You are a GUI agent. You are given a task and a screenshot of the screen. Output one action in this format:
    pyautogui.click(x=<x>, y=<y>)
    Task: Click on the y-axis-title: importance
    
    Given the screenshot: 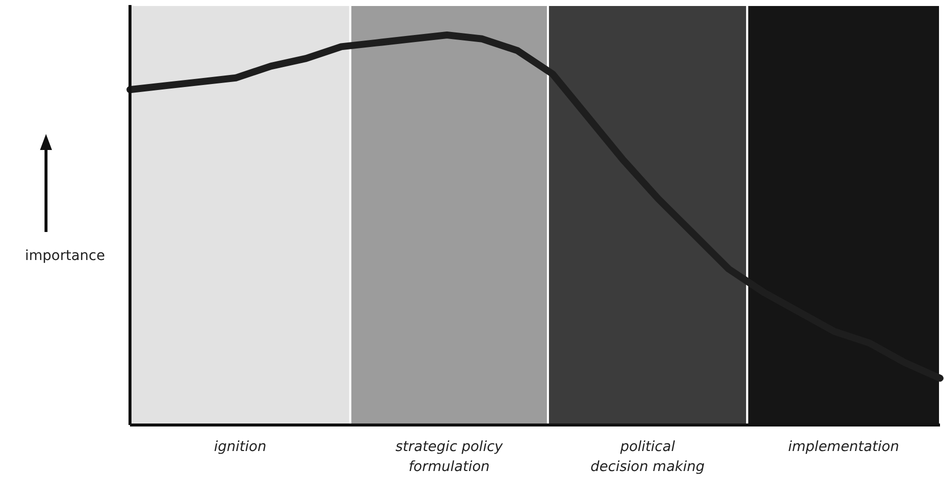 What is the action you would take?
    pyautogui.click(x=65, y=256)
    